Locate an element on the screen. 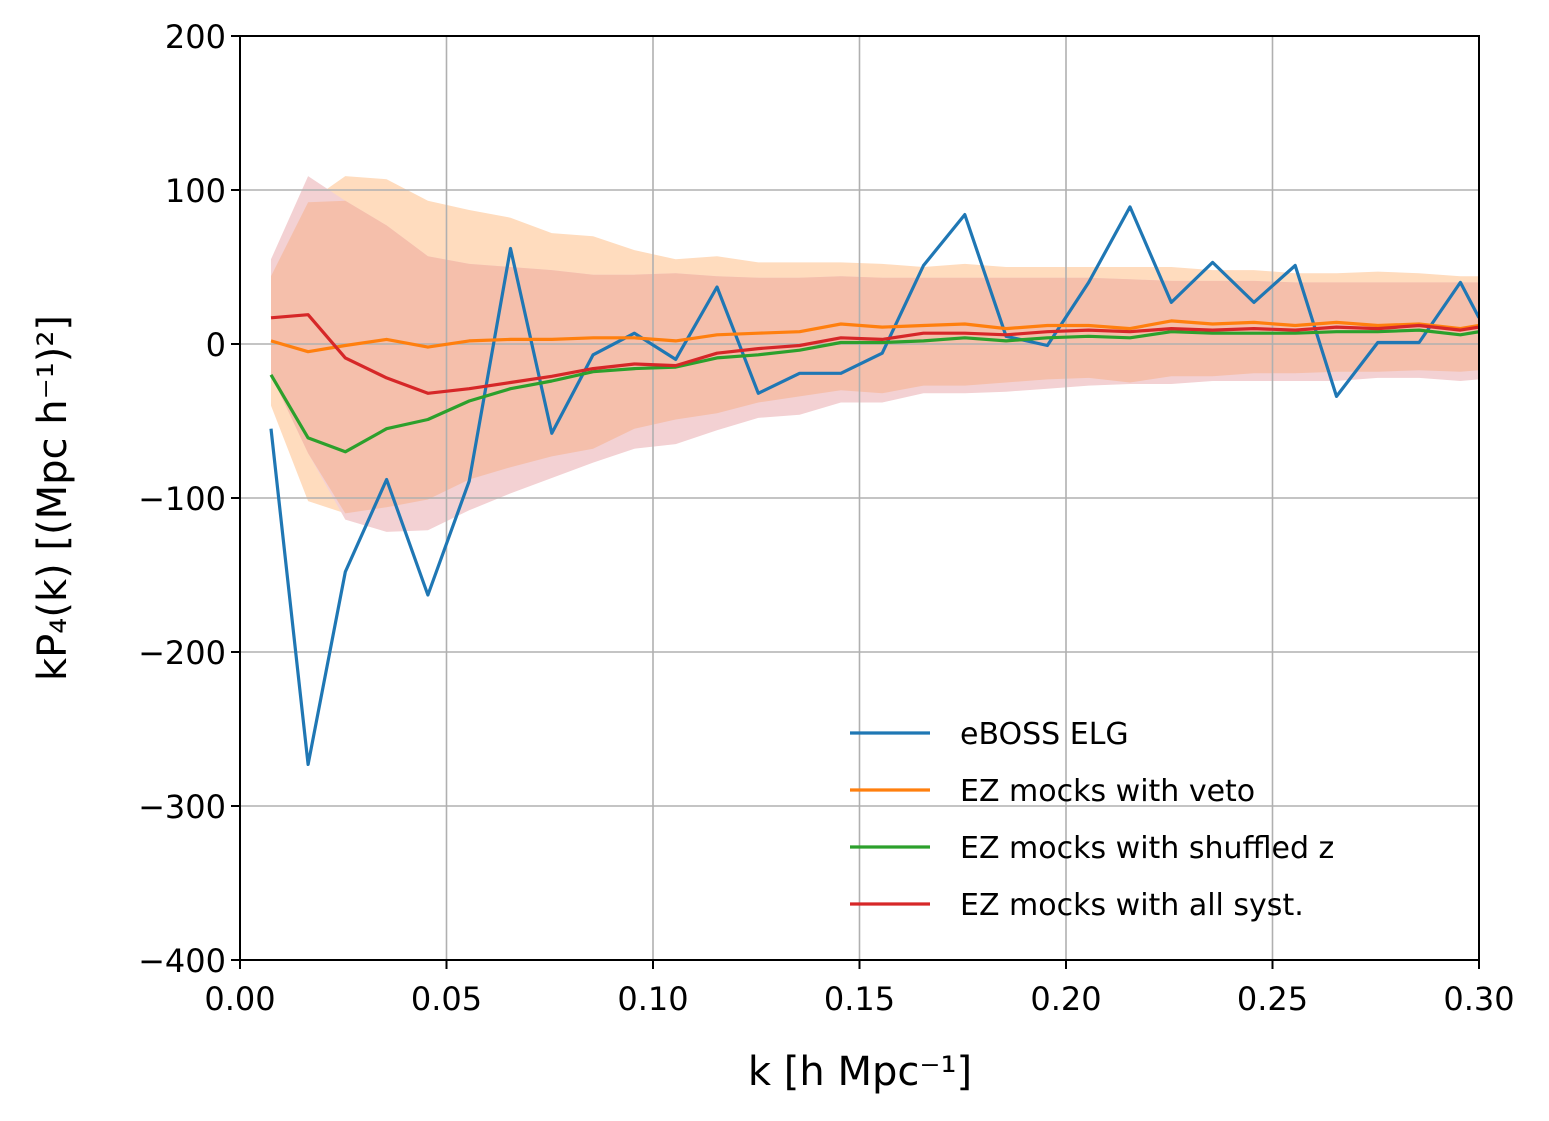 The width and height of the screenshot is (1549, 1121). legend-label-2: EZ mocks with shuffled z is located at coordinates (1147, 848).